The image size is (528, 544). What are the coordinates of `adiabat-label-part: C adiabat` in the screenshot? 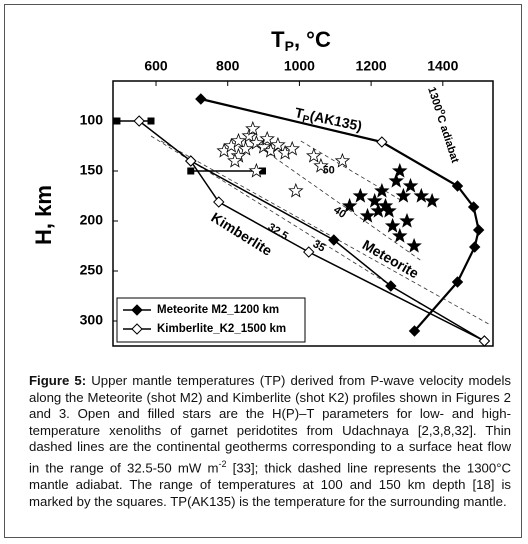 It's located at (447, 139).